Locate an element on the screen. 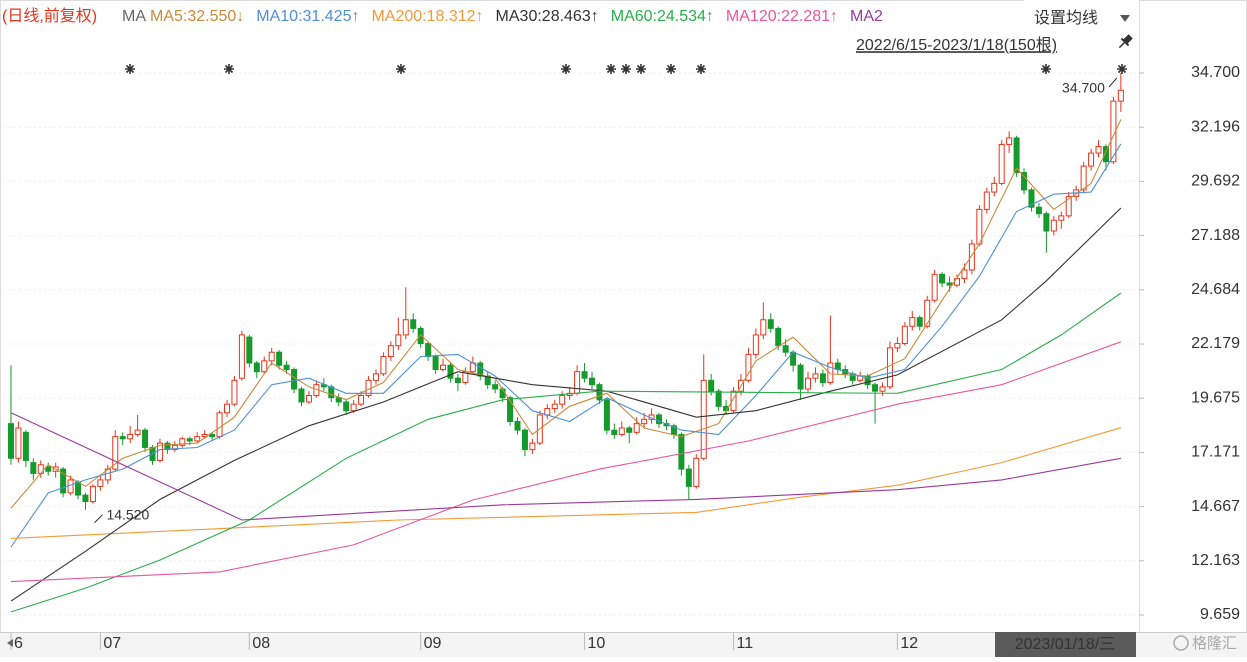 This screenshot has width=1247, height=662. x-tick-label: 07 is located at coordinates (112, 643).